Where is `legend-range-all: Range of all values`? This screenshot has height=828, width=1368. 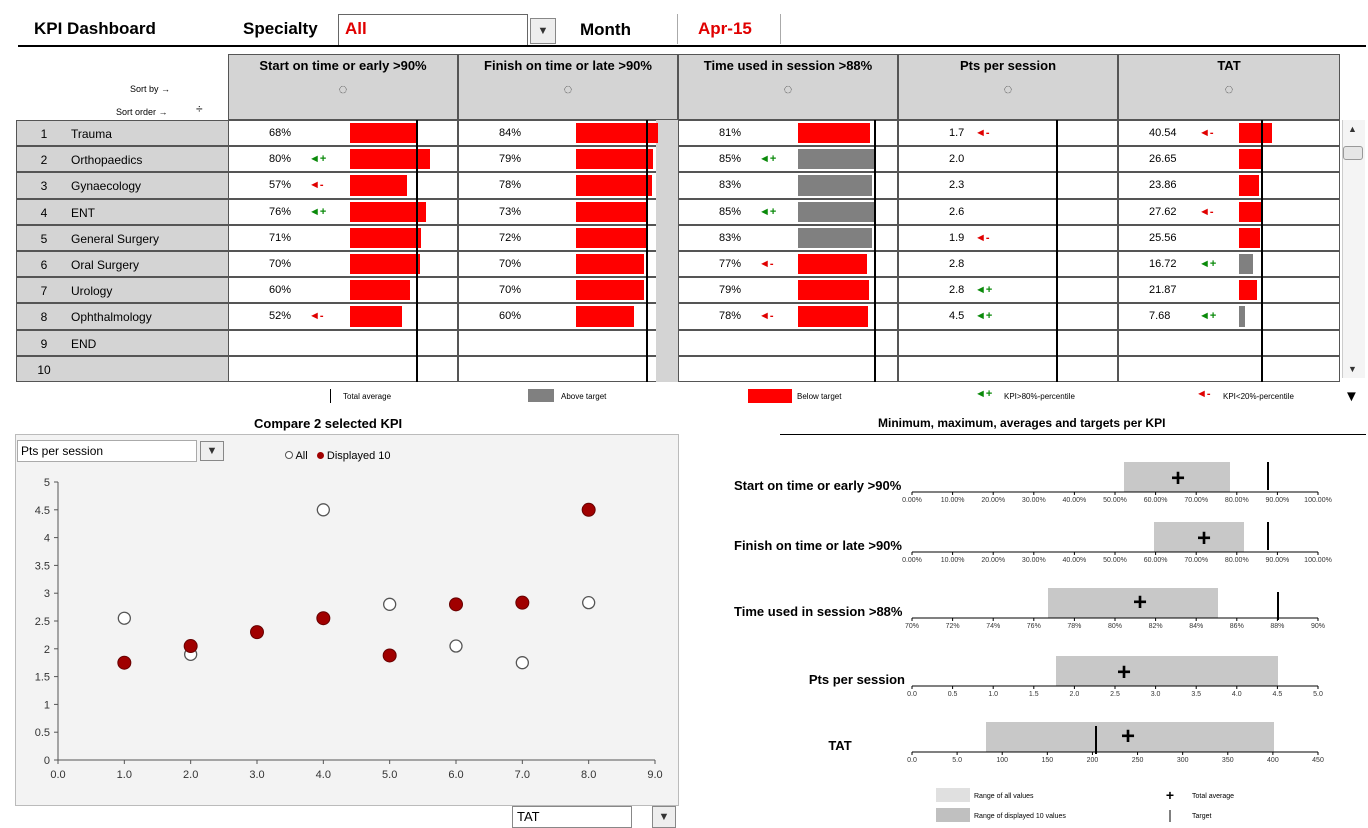
legend-range-all: Range of all values is located at coordinates (1004, 796).